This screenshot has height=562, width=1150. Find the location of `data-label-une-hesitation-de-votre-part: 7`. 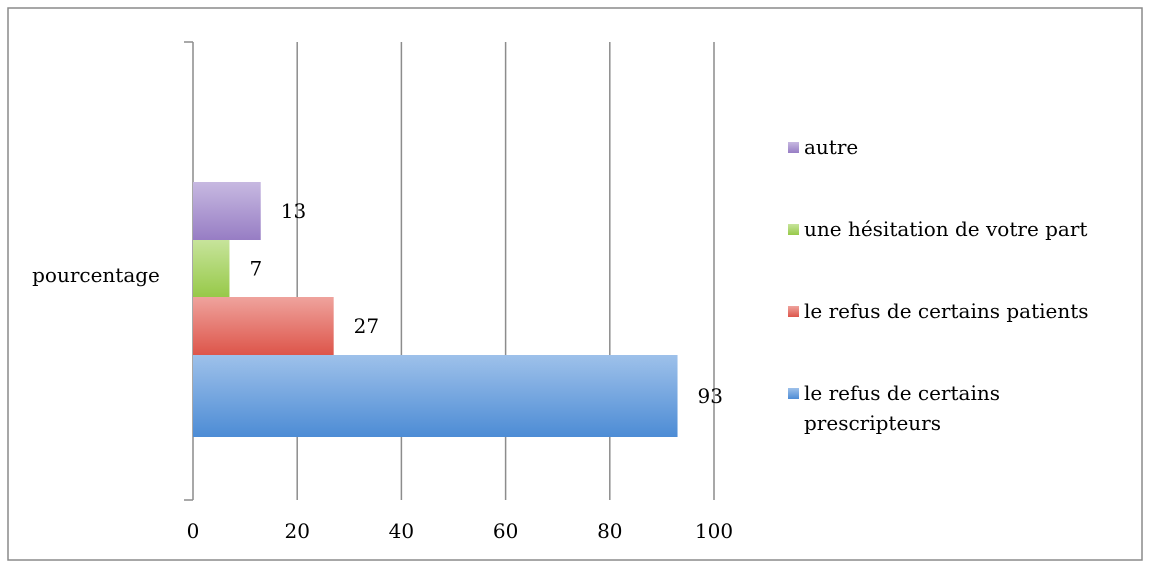

data-label-une-hesitation-de-votre-part: 7 is located at coordinates (255, 269).